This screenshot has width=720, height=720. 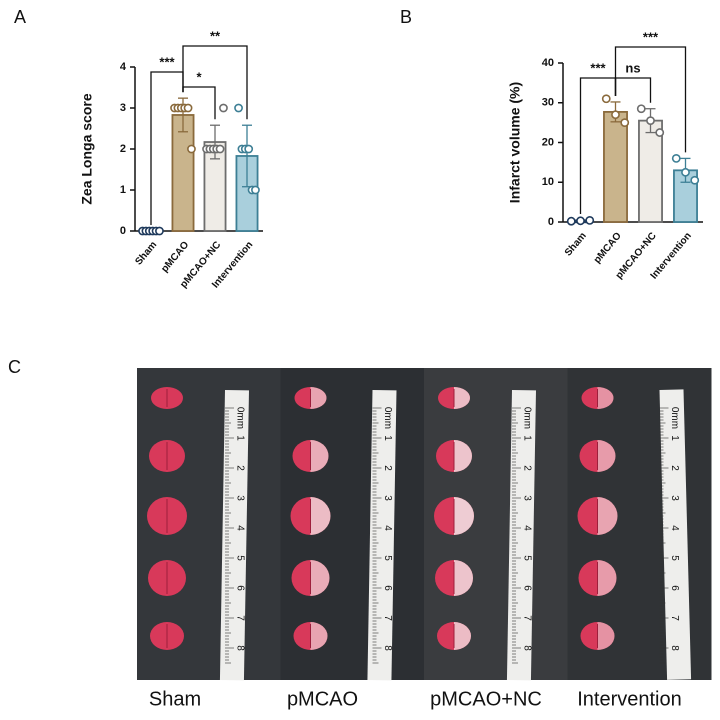 I want to click on group-label: Intervention, so click(x=629, y=699).